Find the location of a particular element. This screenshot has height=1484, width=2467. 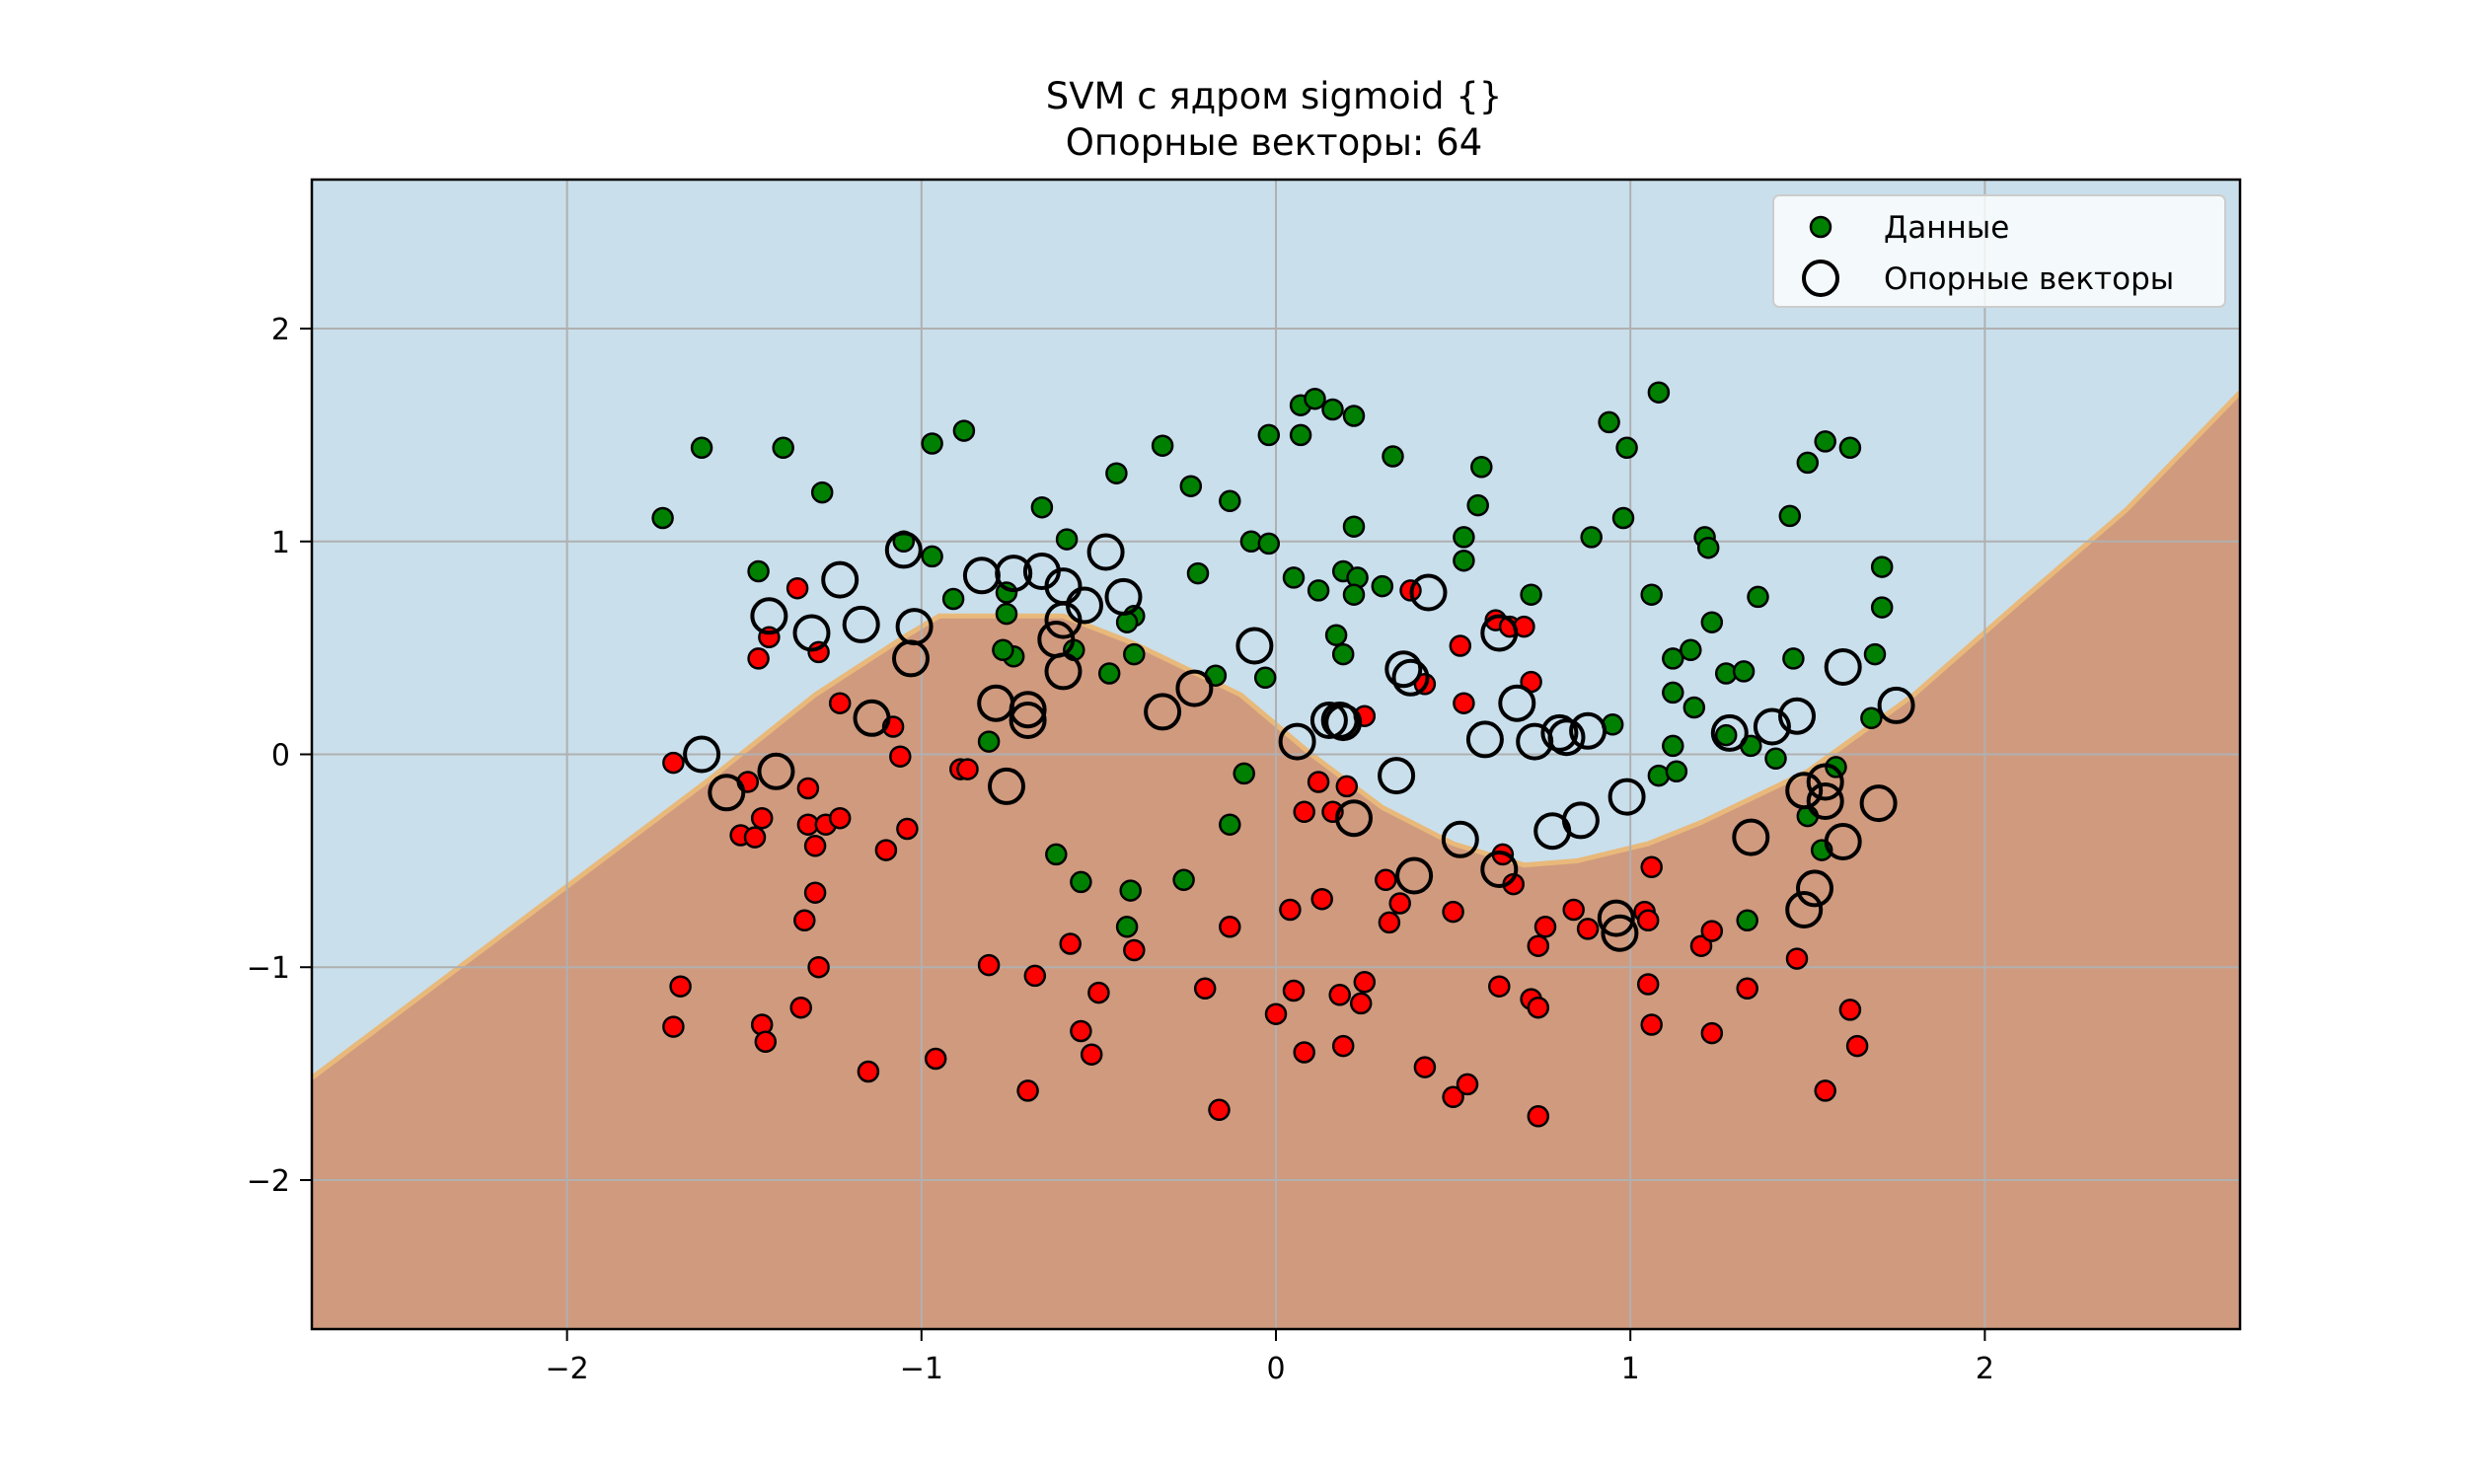

y-tick-label: 1 is located at coordinates (280, 543).